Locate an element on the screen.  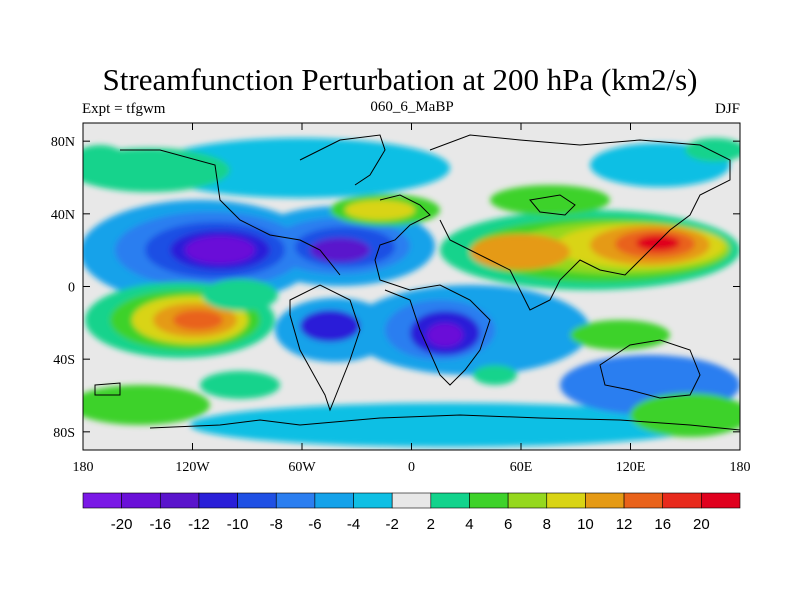
colorbar-label: 16 is located at coordinates (662, 524).